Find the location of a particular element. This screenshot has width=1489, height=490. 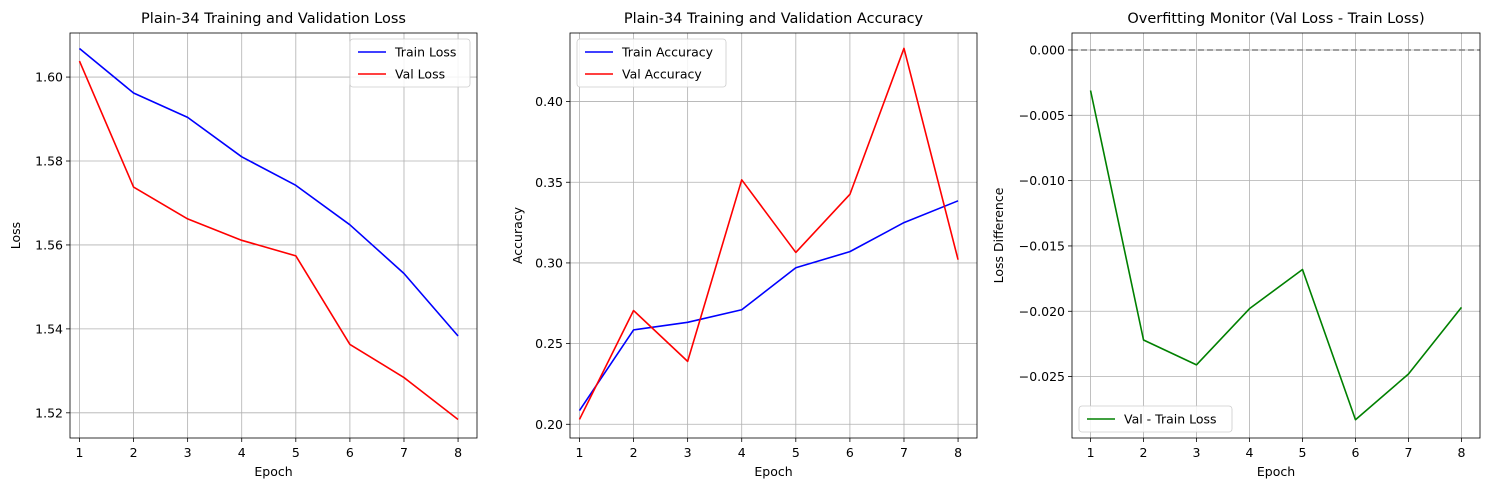

legend-label-2: Val Accuracy is located at coordinates (662, 74).